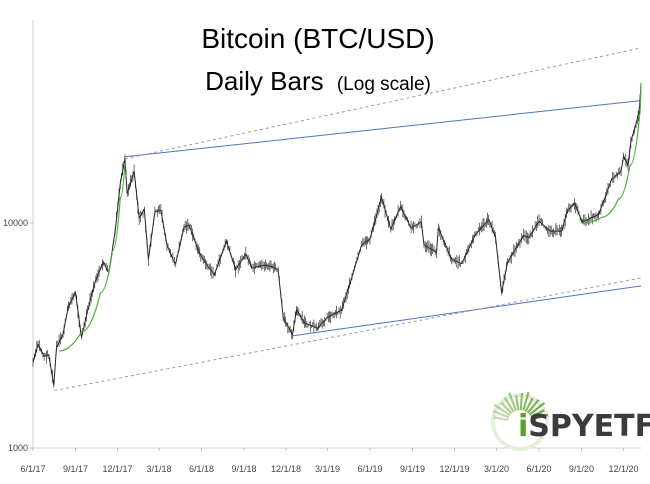 This screenshot has height=484, width=650. I want to click on logo-ring, so click(520, 422).